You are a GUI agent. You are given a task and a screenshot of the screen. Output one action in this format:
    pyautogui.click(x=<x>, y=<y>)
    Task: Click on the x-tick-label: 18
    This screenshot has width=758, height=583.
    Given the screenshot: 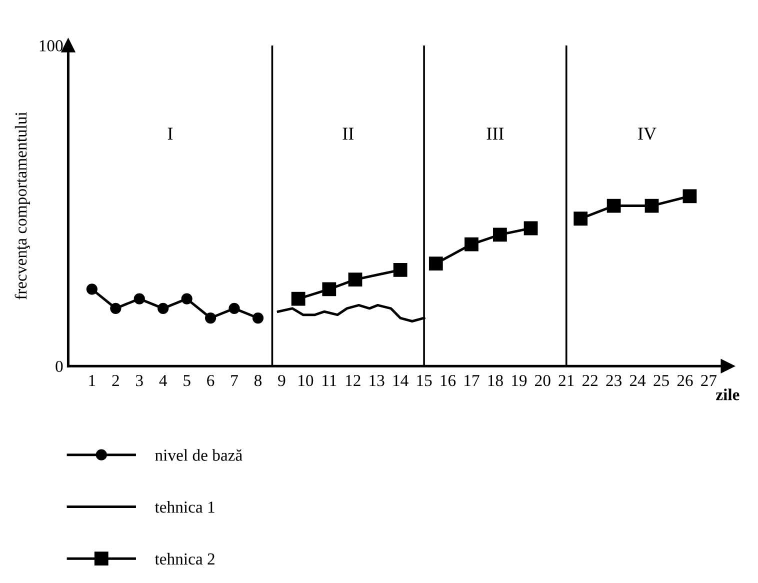 What is the action you would take?
    pyautogui.click(x=495, y=380)
    